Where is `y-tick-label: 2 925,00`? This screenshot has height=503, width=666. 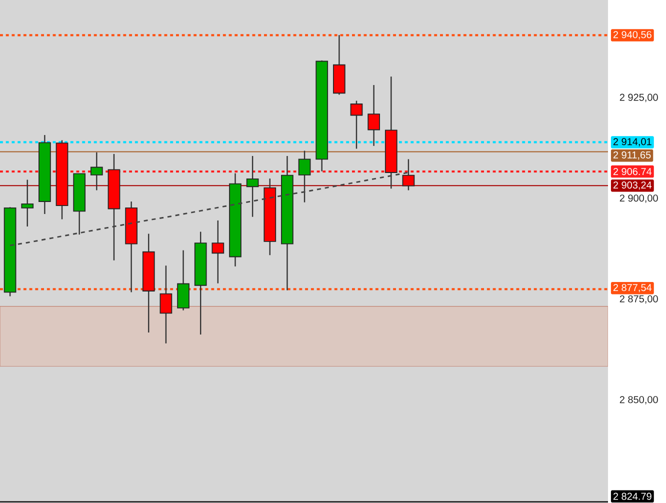
y-tick-label: 2 925,00 is located at coordinates (639, 98).